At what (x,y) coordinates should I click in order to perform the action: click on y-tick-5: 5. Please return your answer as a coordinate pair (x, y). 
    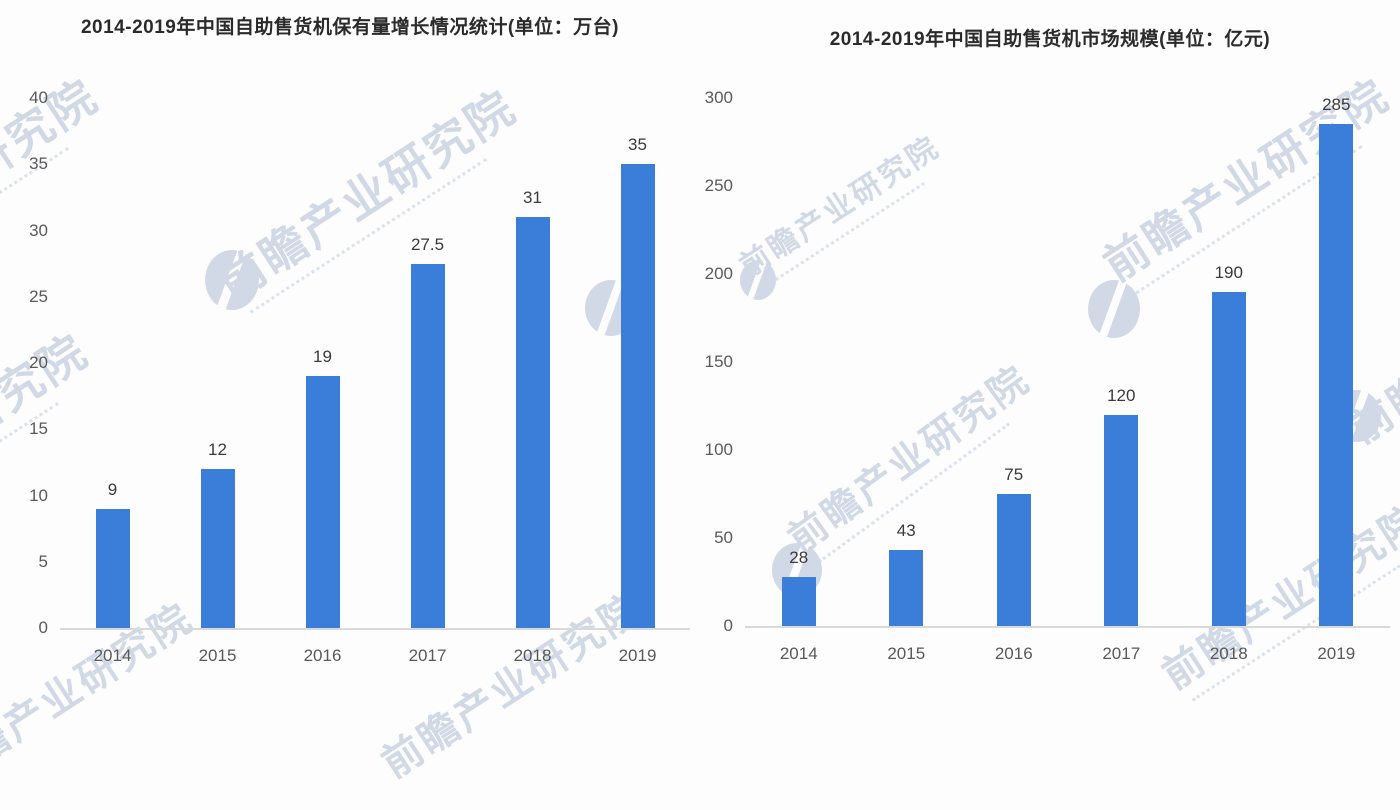
    Looking at the image, I should click on (43, 561).